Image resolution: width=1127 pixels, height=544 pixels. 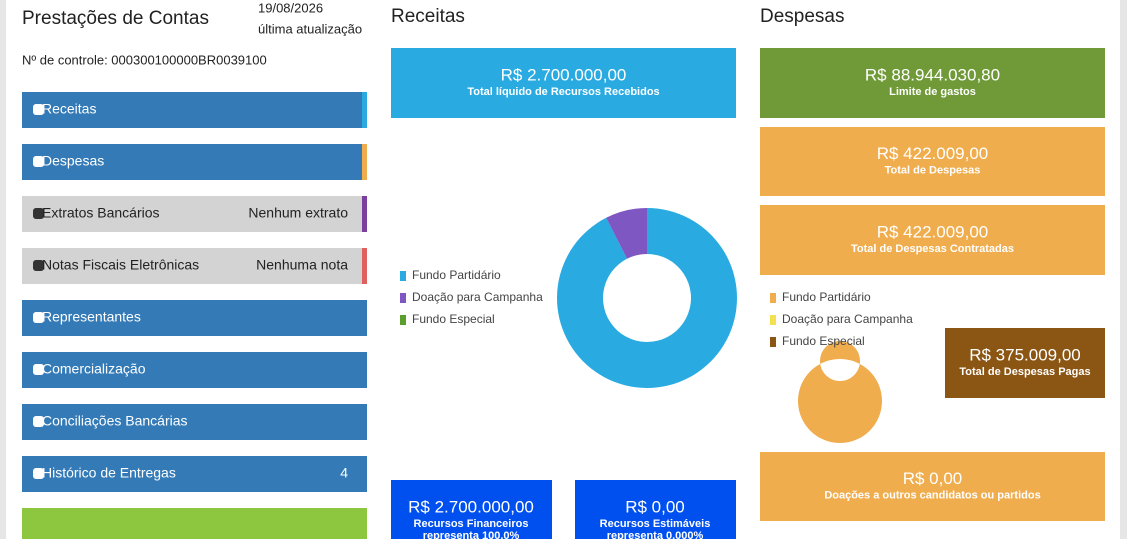 I want to click on box-label: Doações a outros candidatos ou partidos, so click(x=932, y=495).